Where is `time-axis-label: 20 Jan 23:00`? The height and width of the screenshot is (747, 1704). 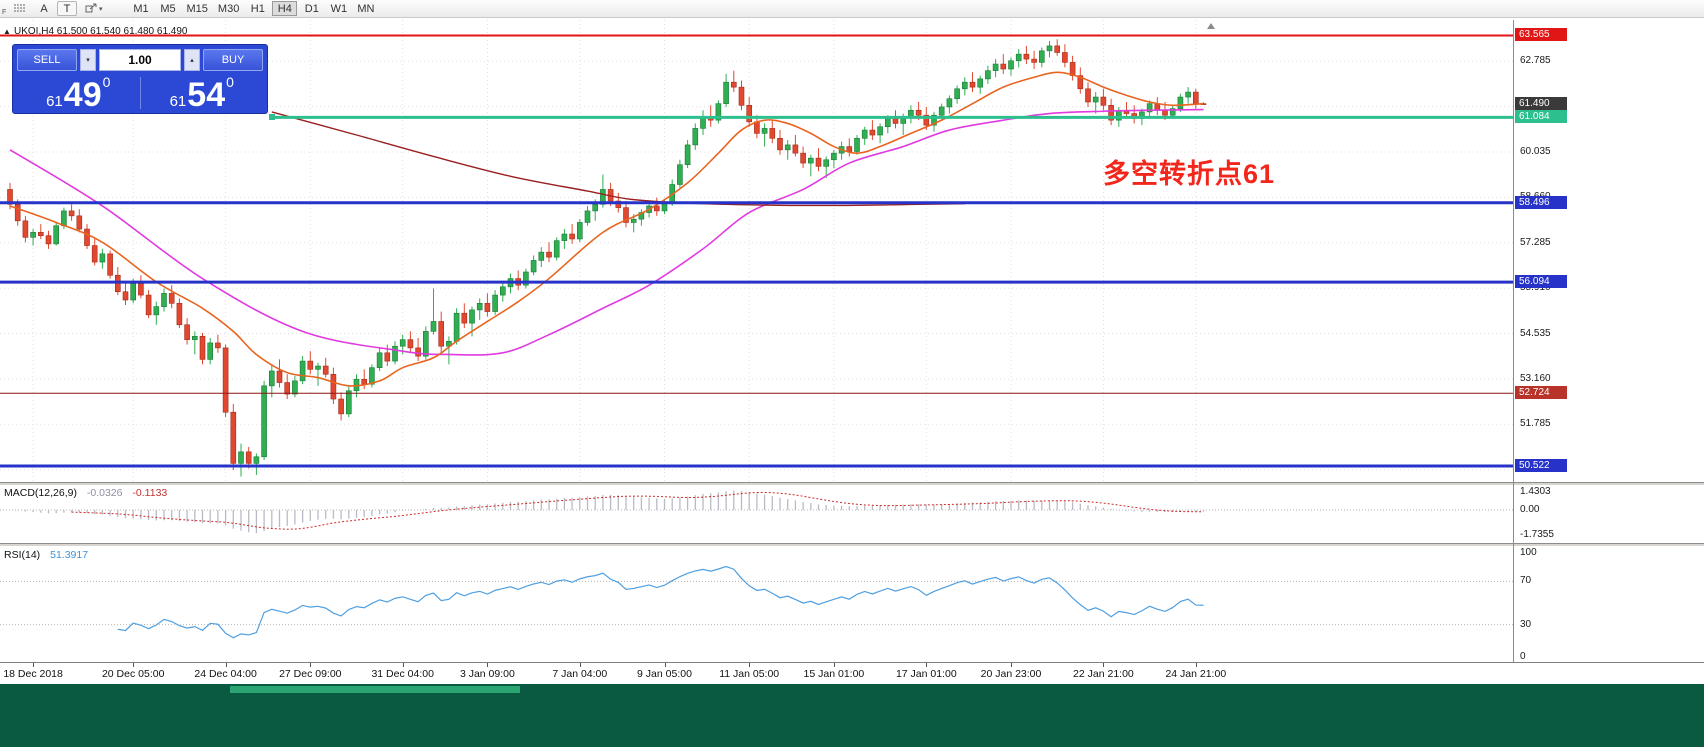 time-axis-label: 20 Jan 23:00 is located at coordinates (1011, 674).